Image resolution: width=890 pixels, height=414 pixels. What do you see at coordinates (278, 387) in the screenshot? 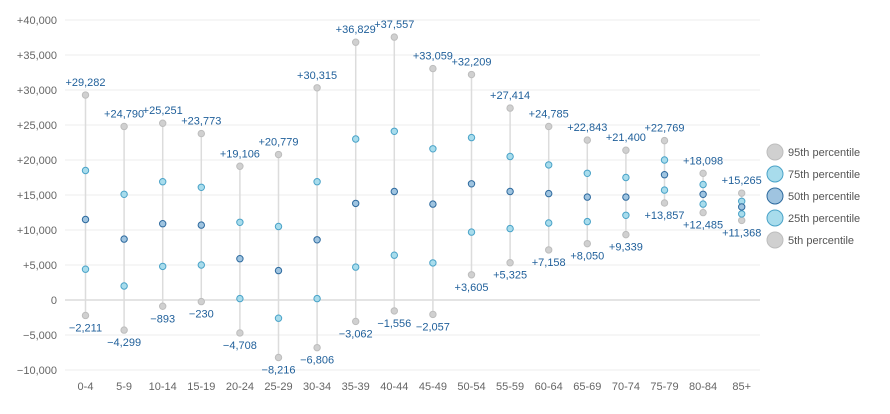
I see `x-tick-label: 25-29` at bounding box center [278, 387].